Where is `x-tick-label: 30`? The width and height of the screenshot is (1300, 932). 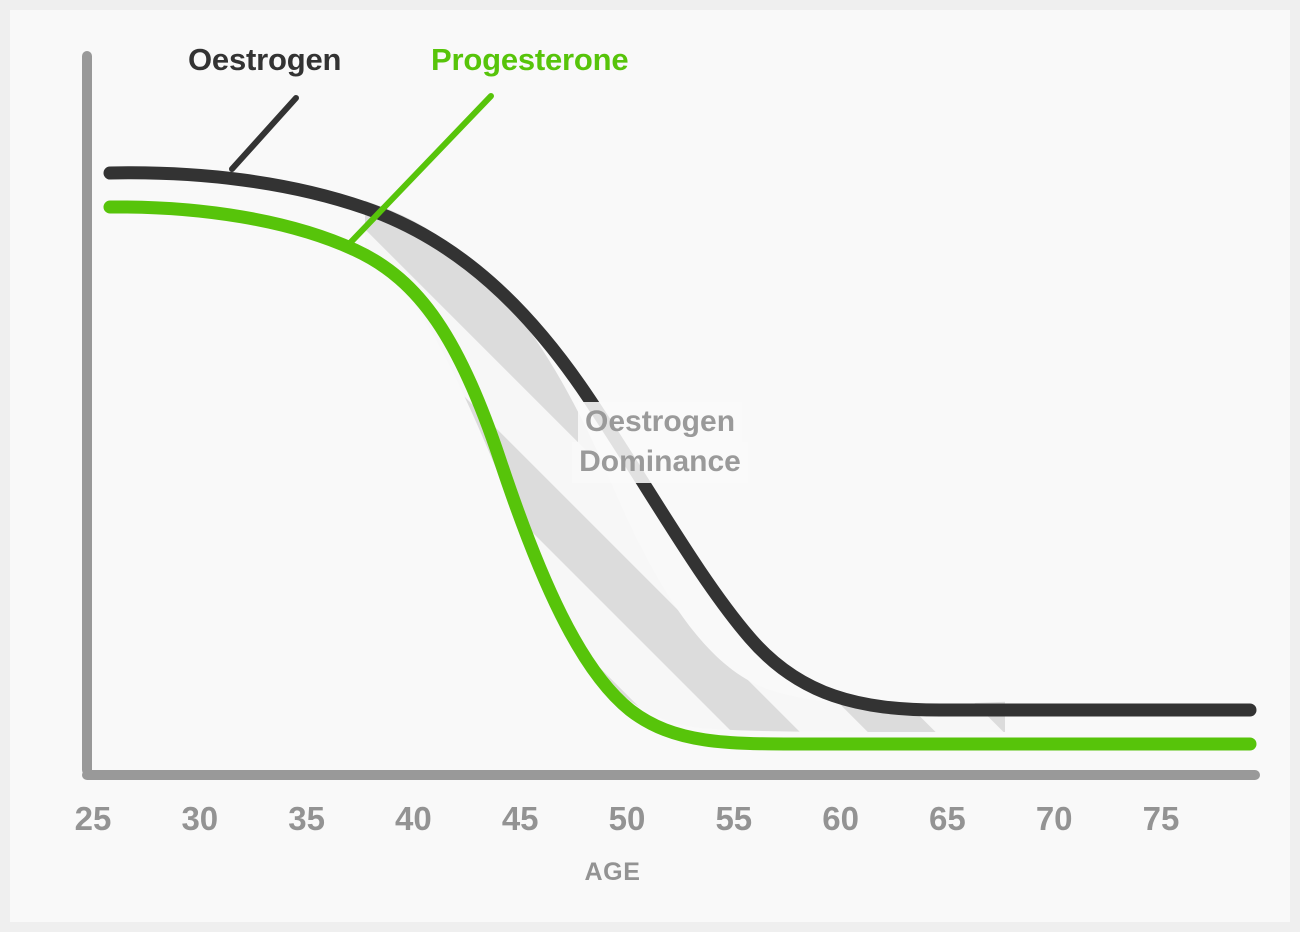 x-tick-label: 30 is located at coordinates (200, 818).